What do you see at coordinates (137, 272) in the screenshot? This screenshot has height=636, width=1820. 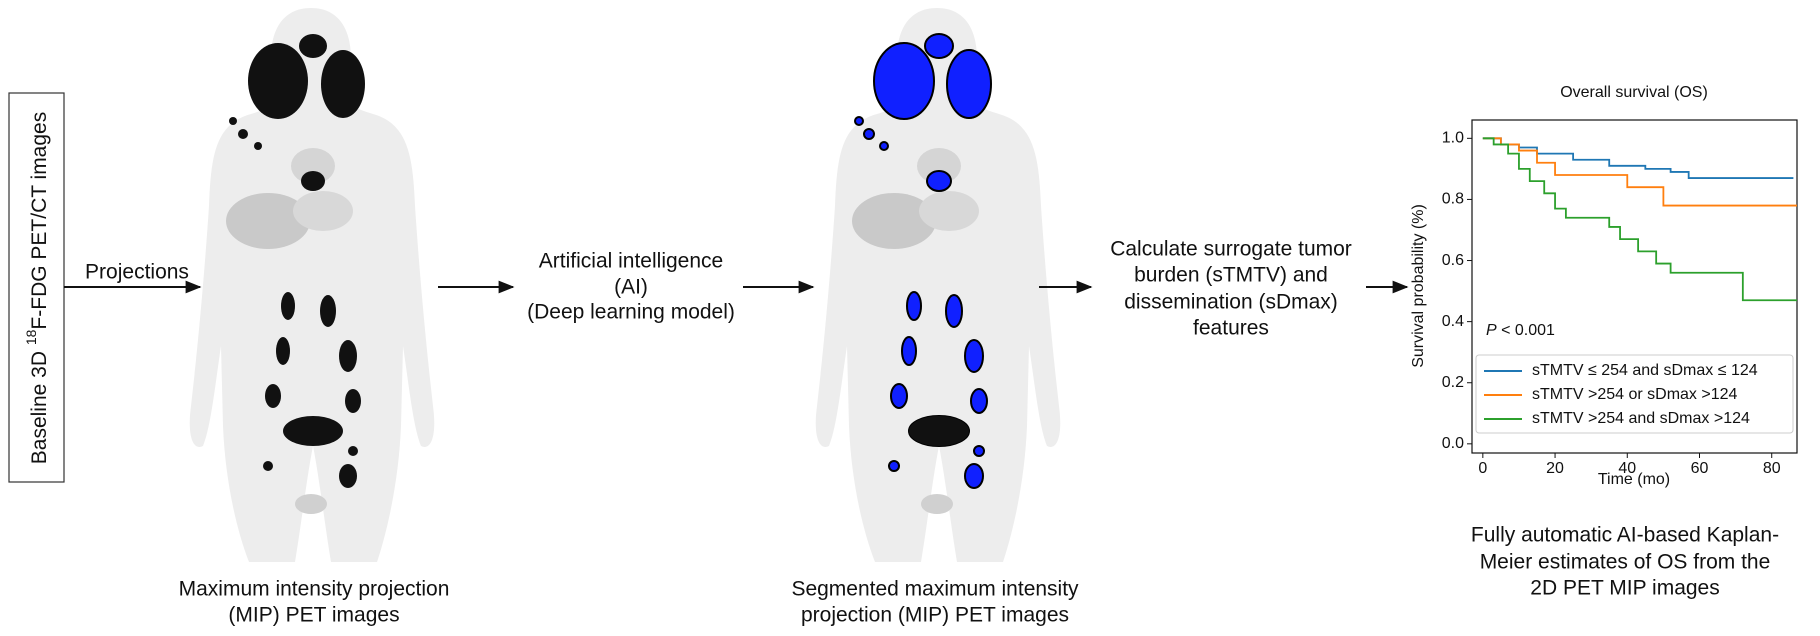 I see `arrow-label: Projections` at bounding box center [137, 272].